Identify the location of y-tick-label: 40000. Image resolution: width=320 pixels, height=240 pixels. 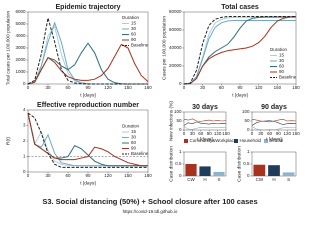
(175, 47).